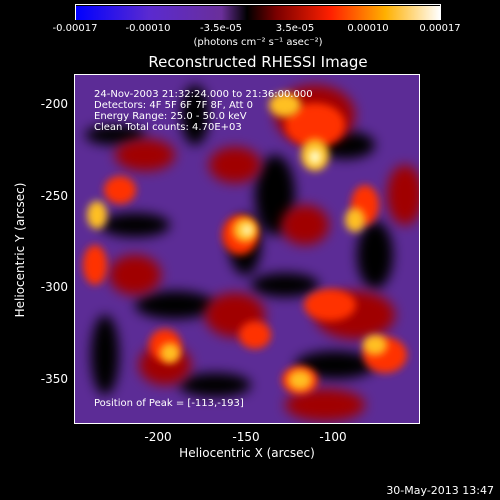 The width and height of the screenshot is (500, 500). Describe the element at coordinates (440, 490) in the screenshot. I see `timestamp: 30-May-2013 13:47` at that location.